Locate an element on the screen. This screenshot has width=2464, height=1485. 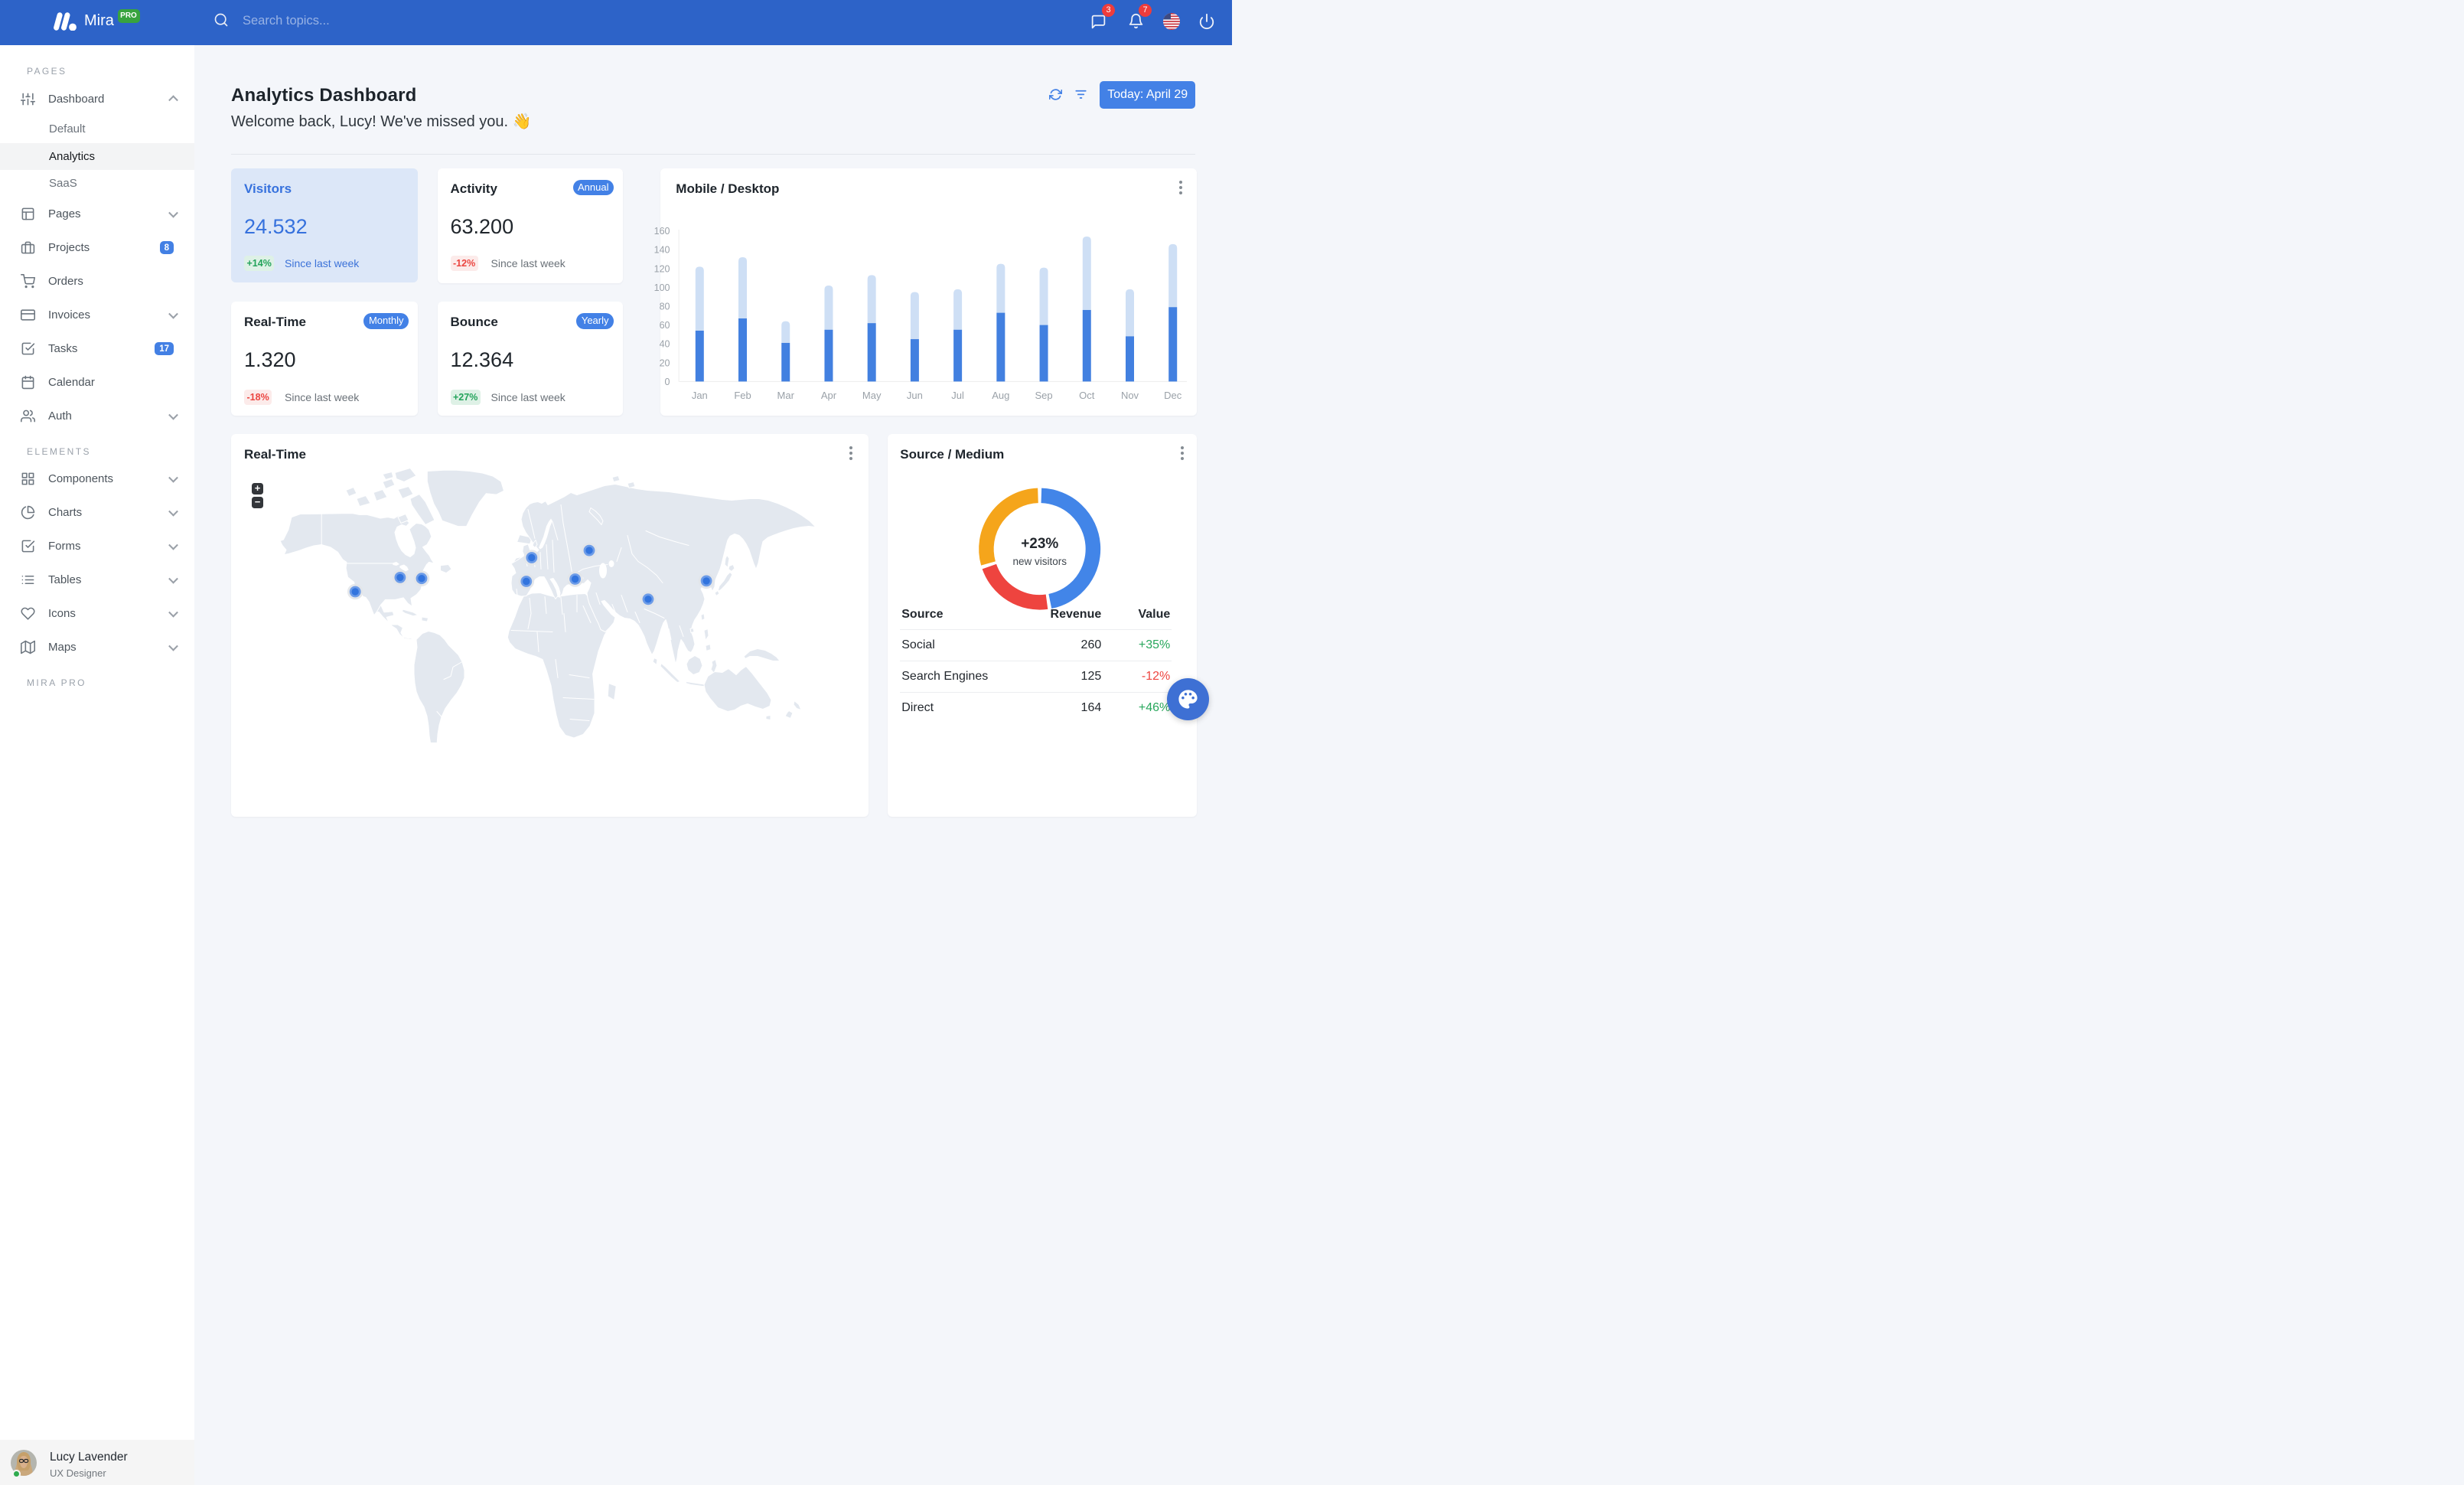
svg-text: Jul is located at coordinates (958, 395).